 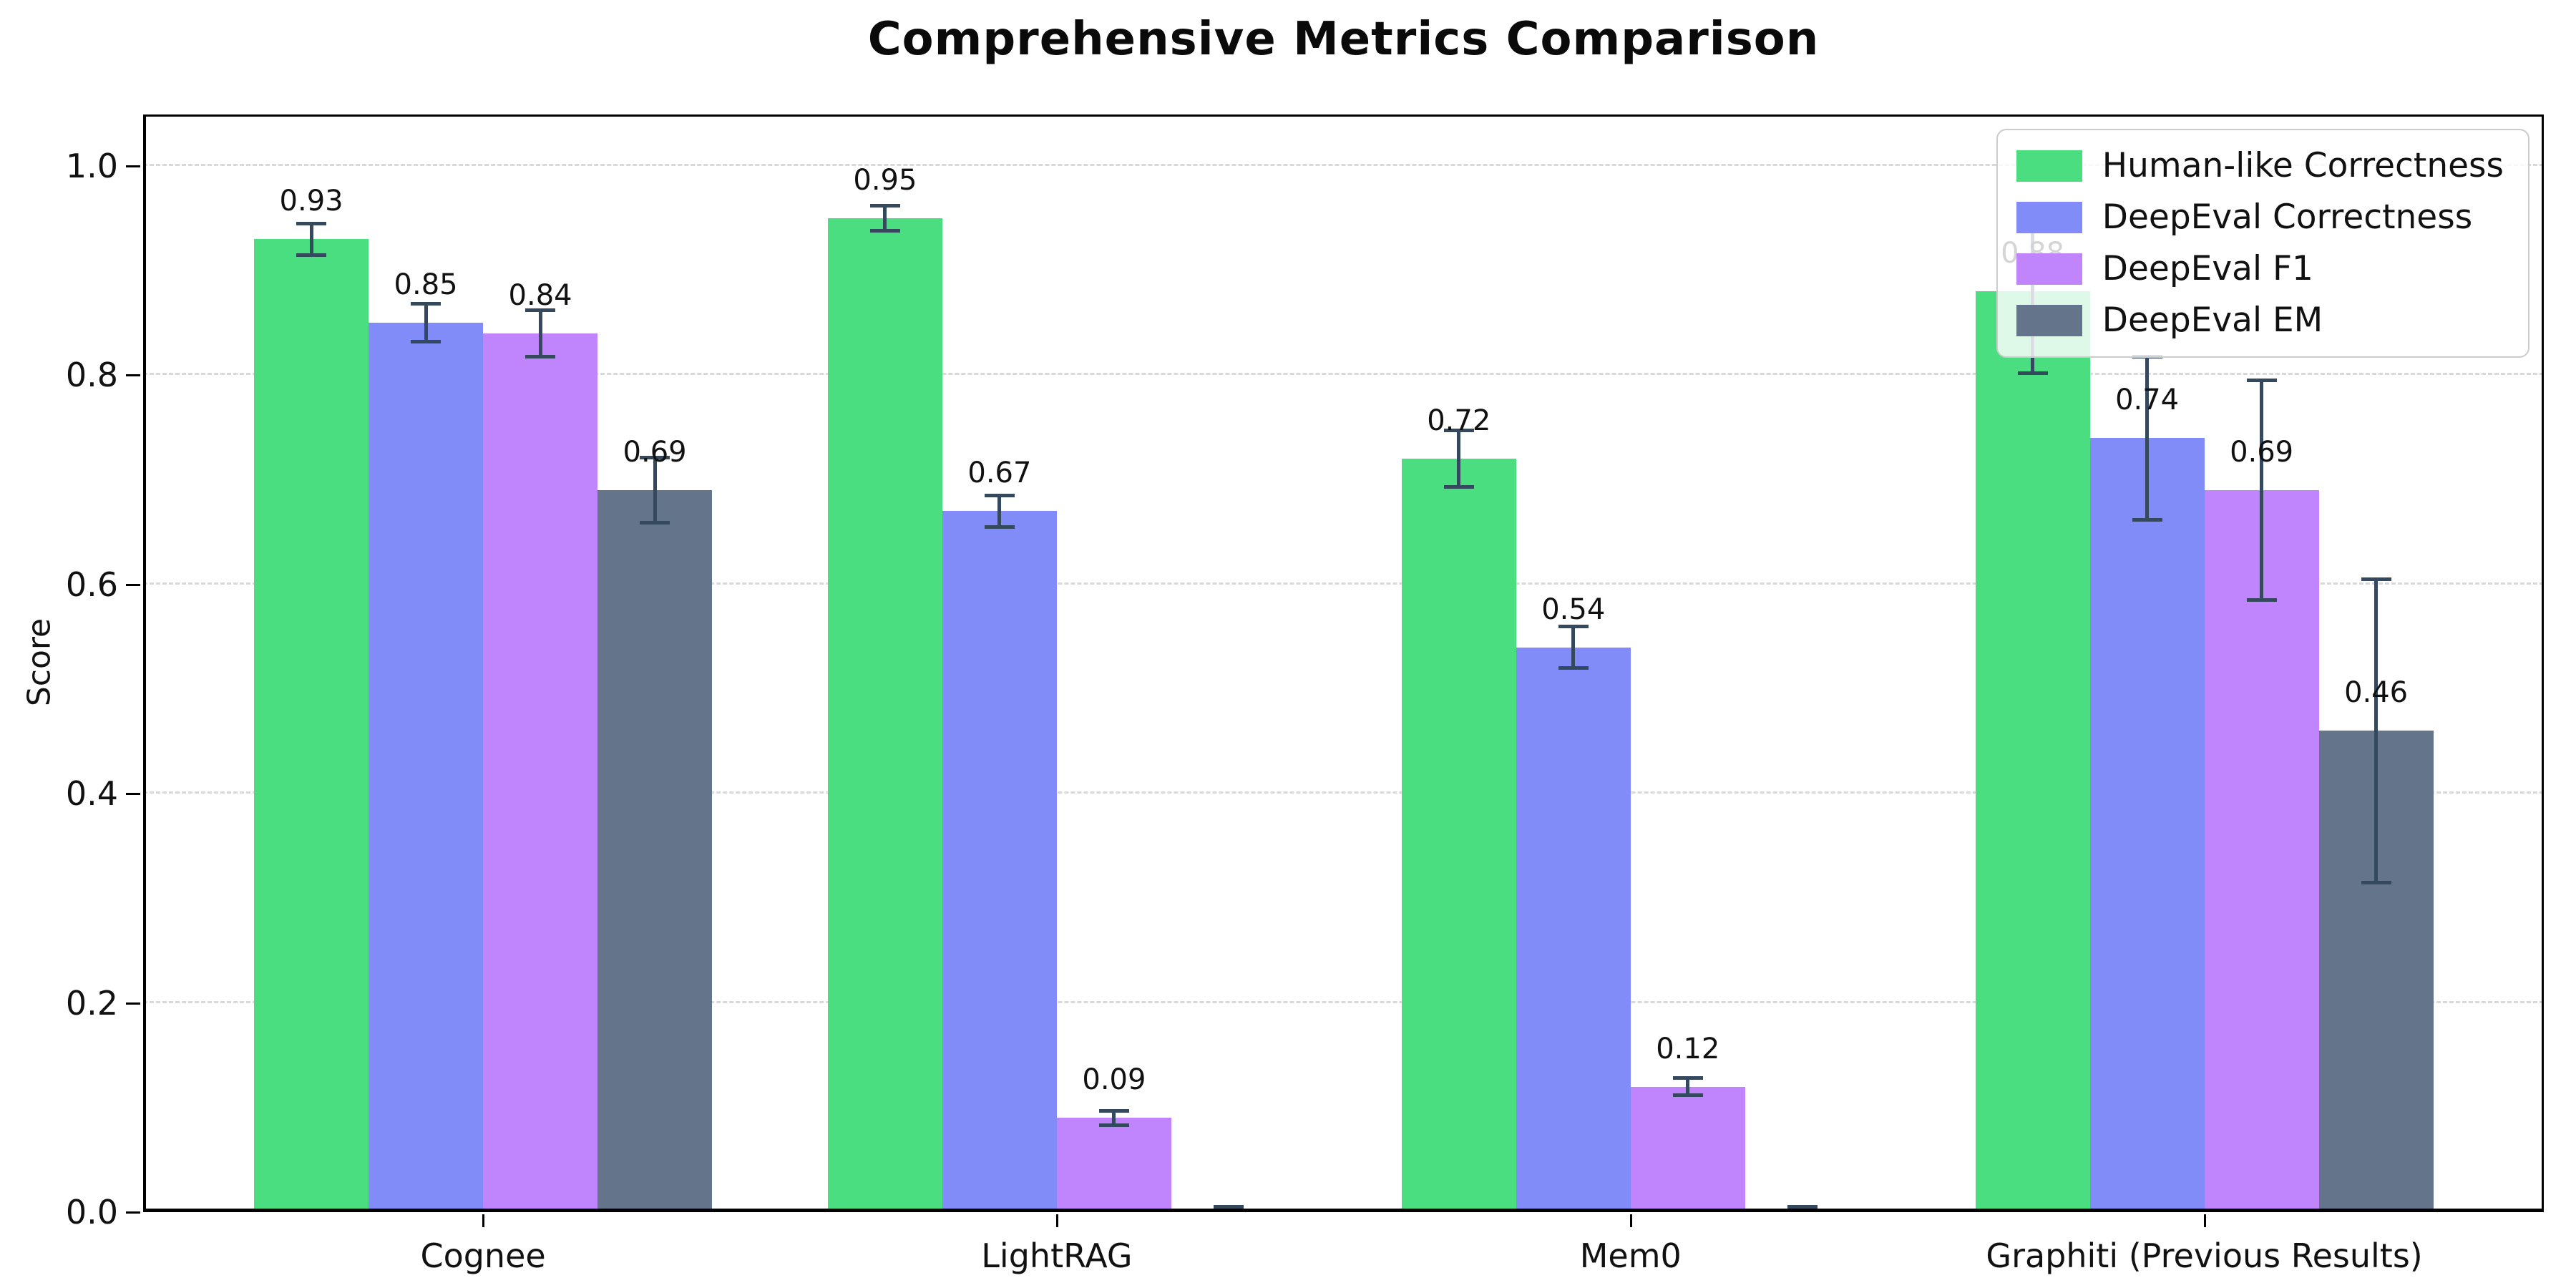 I want to click on legend-item: DeepEval EM, so click(x=2260, y=321).